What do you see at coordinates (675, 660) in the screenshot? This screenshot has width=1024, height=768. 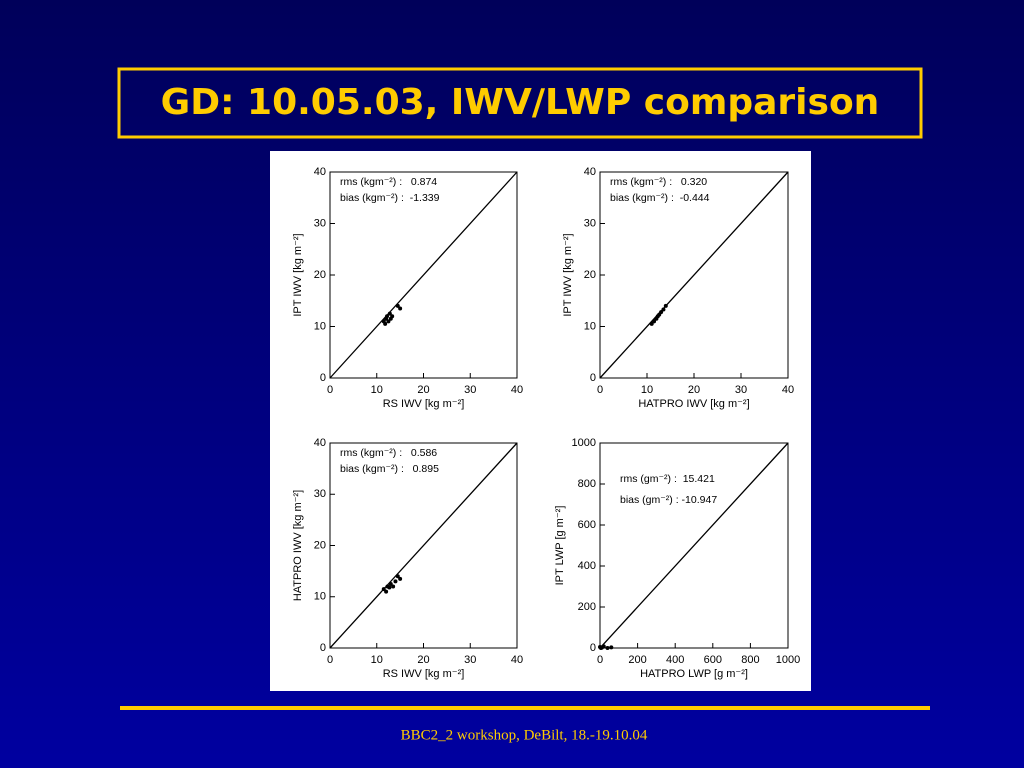 I see `x-tick-label: 400` at bounding box center [675, 660].